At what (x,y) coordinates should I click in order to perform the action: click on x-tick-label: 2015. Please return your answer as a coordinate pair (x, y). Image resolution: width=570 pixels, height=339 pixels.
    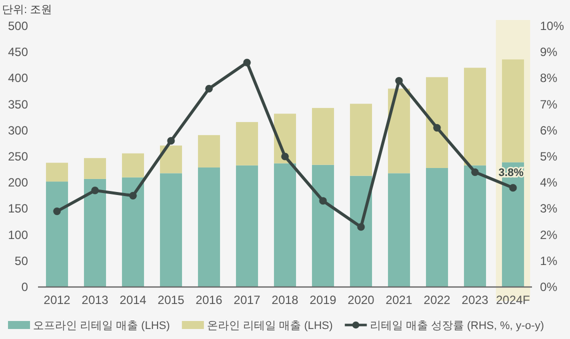
    Looking at the image, I should click on (171, 300).